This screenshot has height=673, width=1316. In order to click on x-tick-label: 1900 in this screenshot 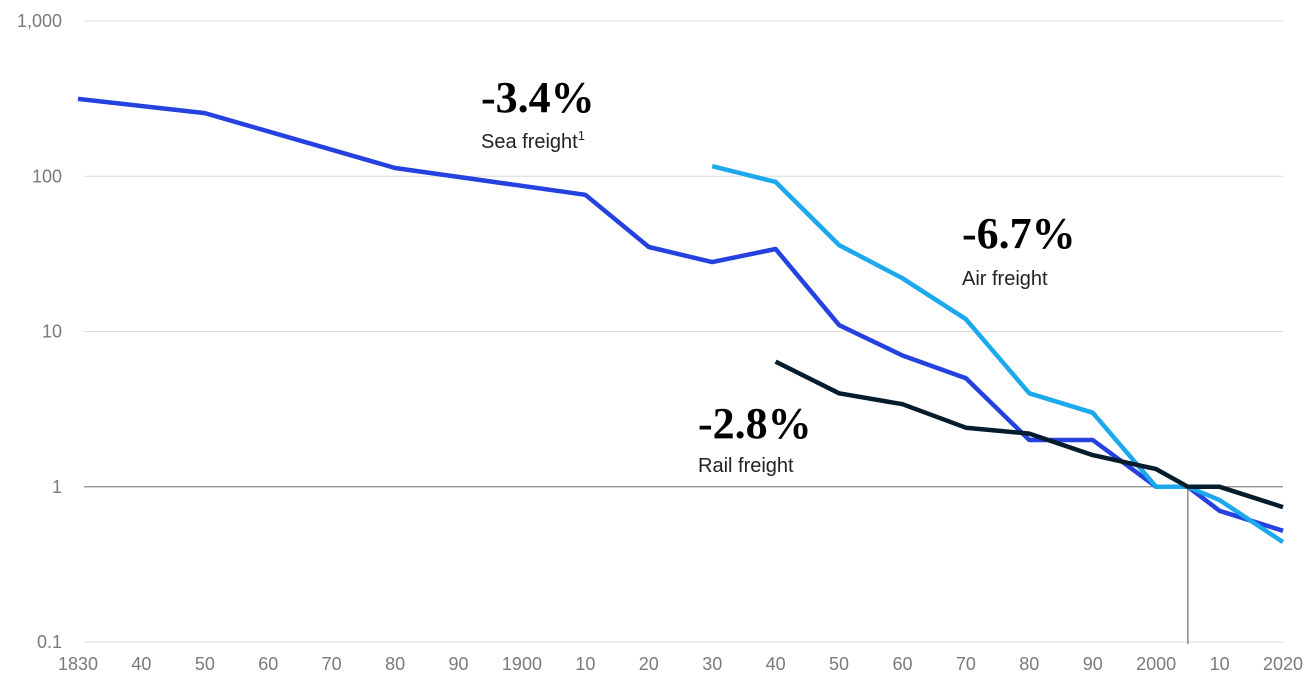, I will do `click(522, 663)`.